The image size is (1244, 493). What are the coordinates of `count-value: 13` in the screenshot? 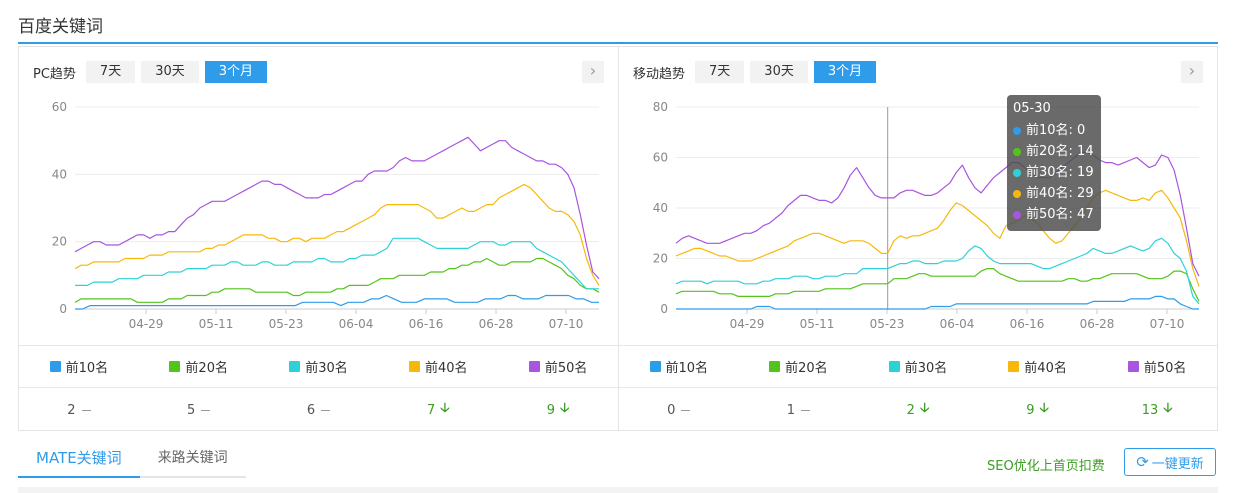 It's located at (1150, 410).